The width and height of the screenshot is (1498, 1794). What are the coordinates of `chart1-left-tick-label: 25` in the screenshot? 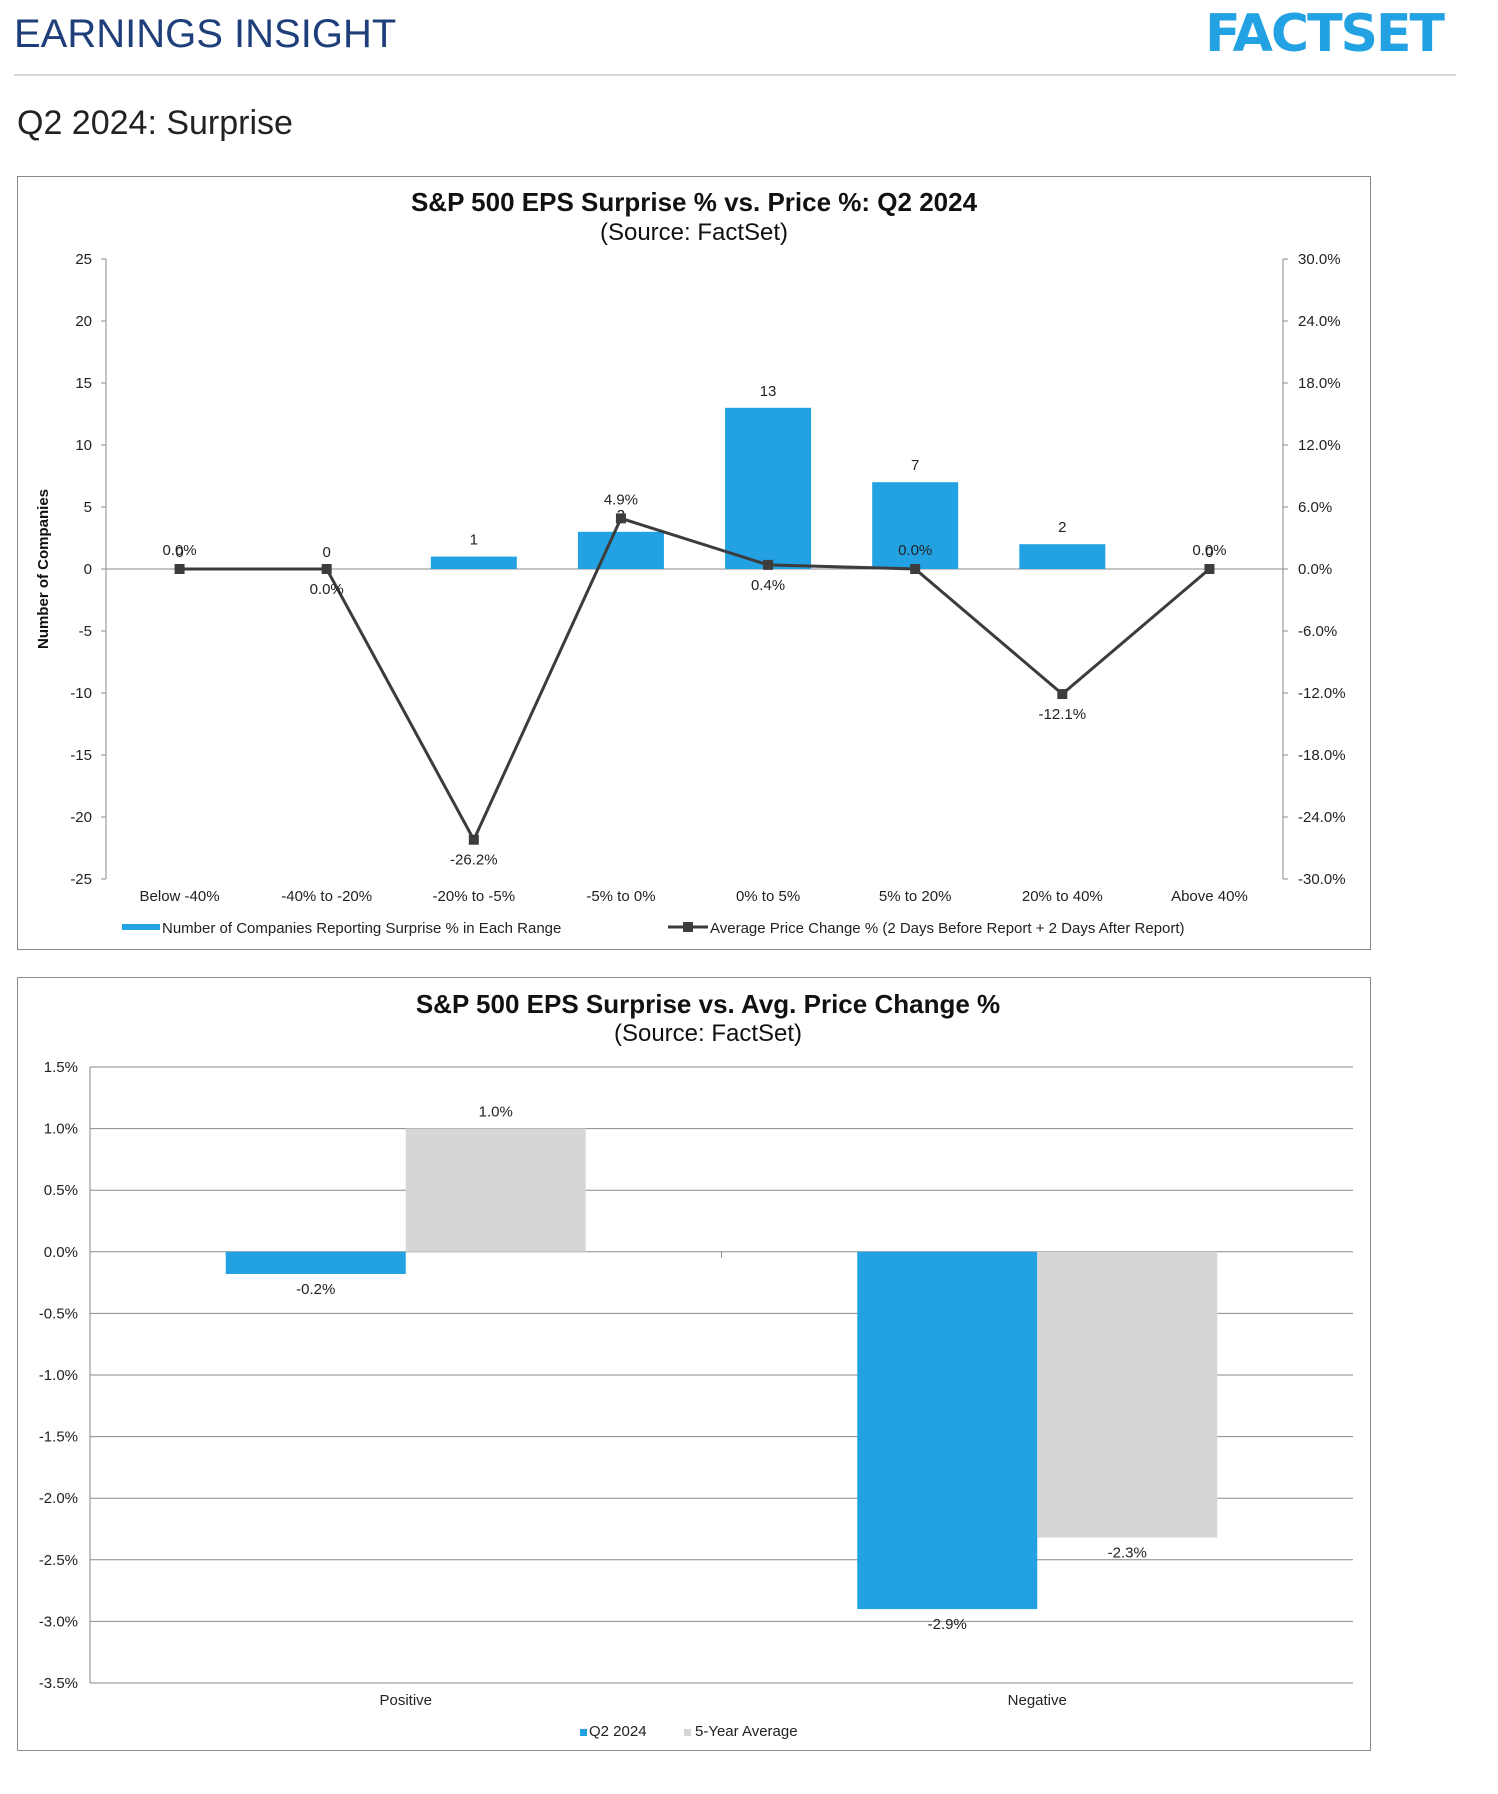 It's located at (83, 259).